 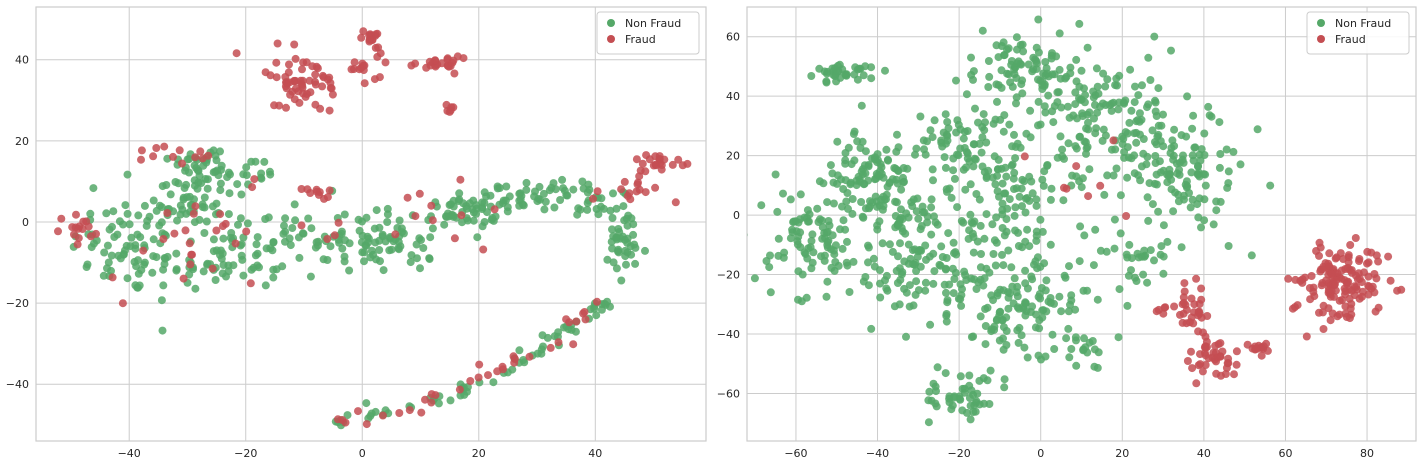 What do you see at coordinates (1350, 39) in the screenshot?
I see `legend-entry: Fraud` at bounding box center [1350, 39].